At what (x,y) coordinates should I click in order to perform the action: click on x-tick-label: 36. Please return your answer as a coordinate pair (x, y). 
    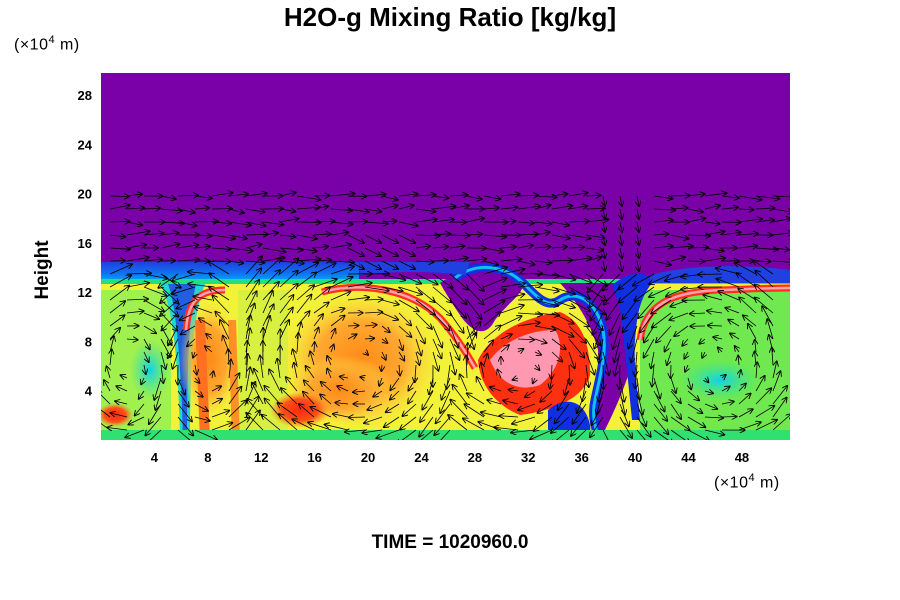
    Looking at the image, I should click on (581, 457).